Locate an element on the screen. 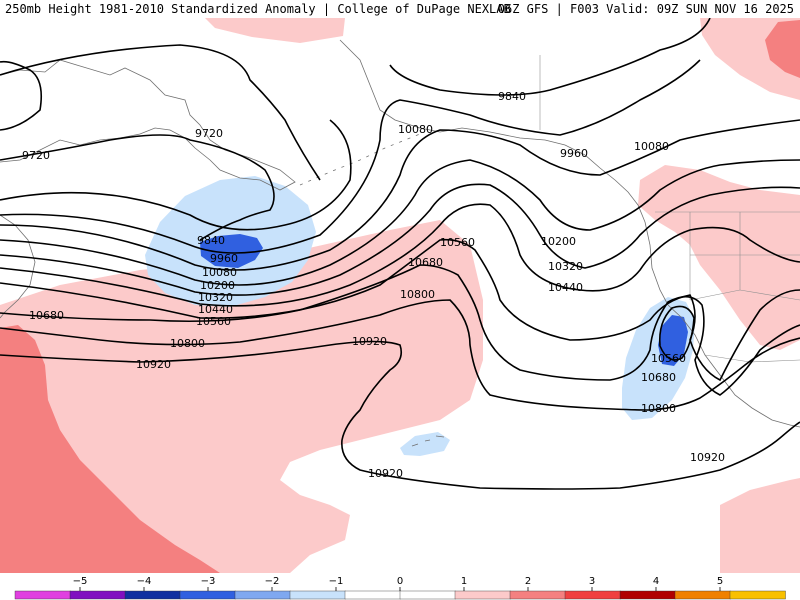 The height and width of the screenshot is (600, 800). anomaly-hawaii is located at coordinates (425, 444).